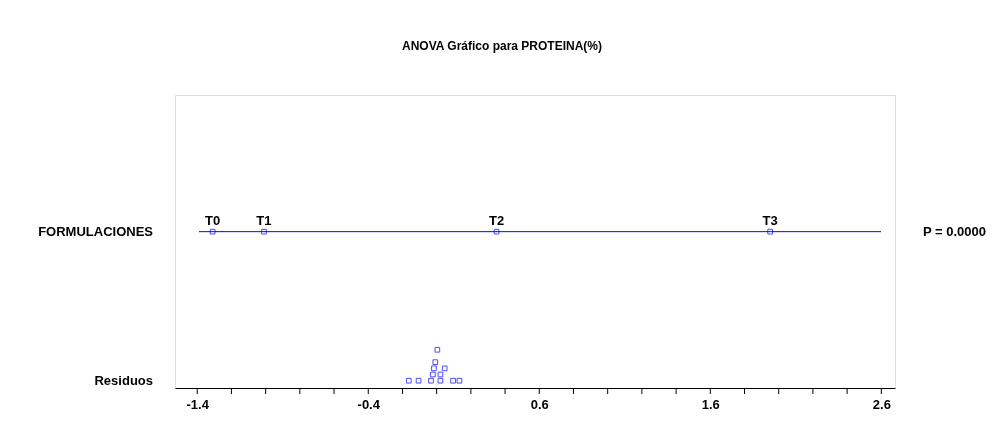 This screenshot has height=421, width=1004. What do you see at coordinates (502, 46) in the screenshot?
I see `chart-title: ANOVA Gráfico para PROTEINA(%)` at bounding box center [502, 46].